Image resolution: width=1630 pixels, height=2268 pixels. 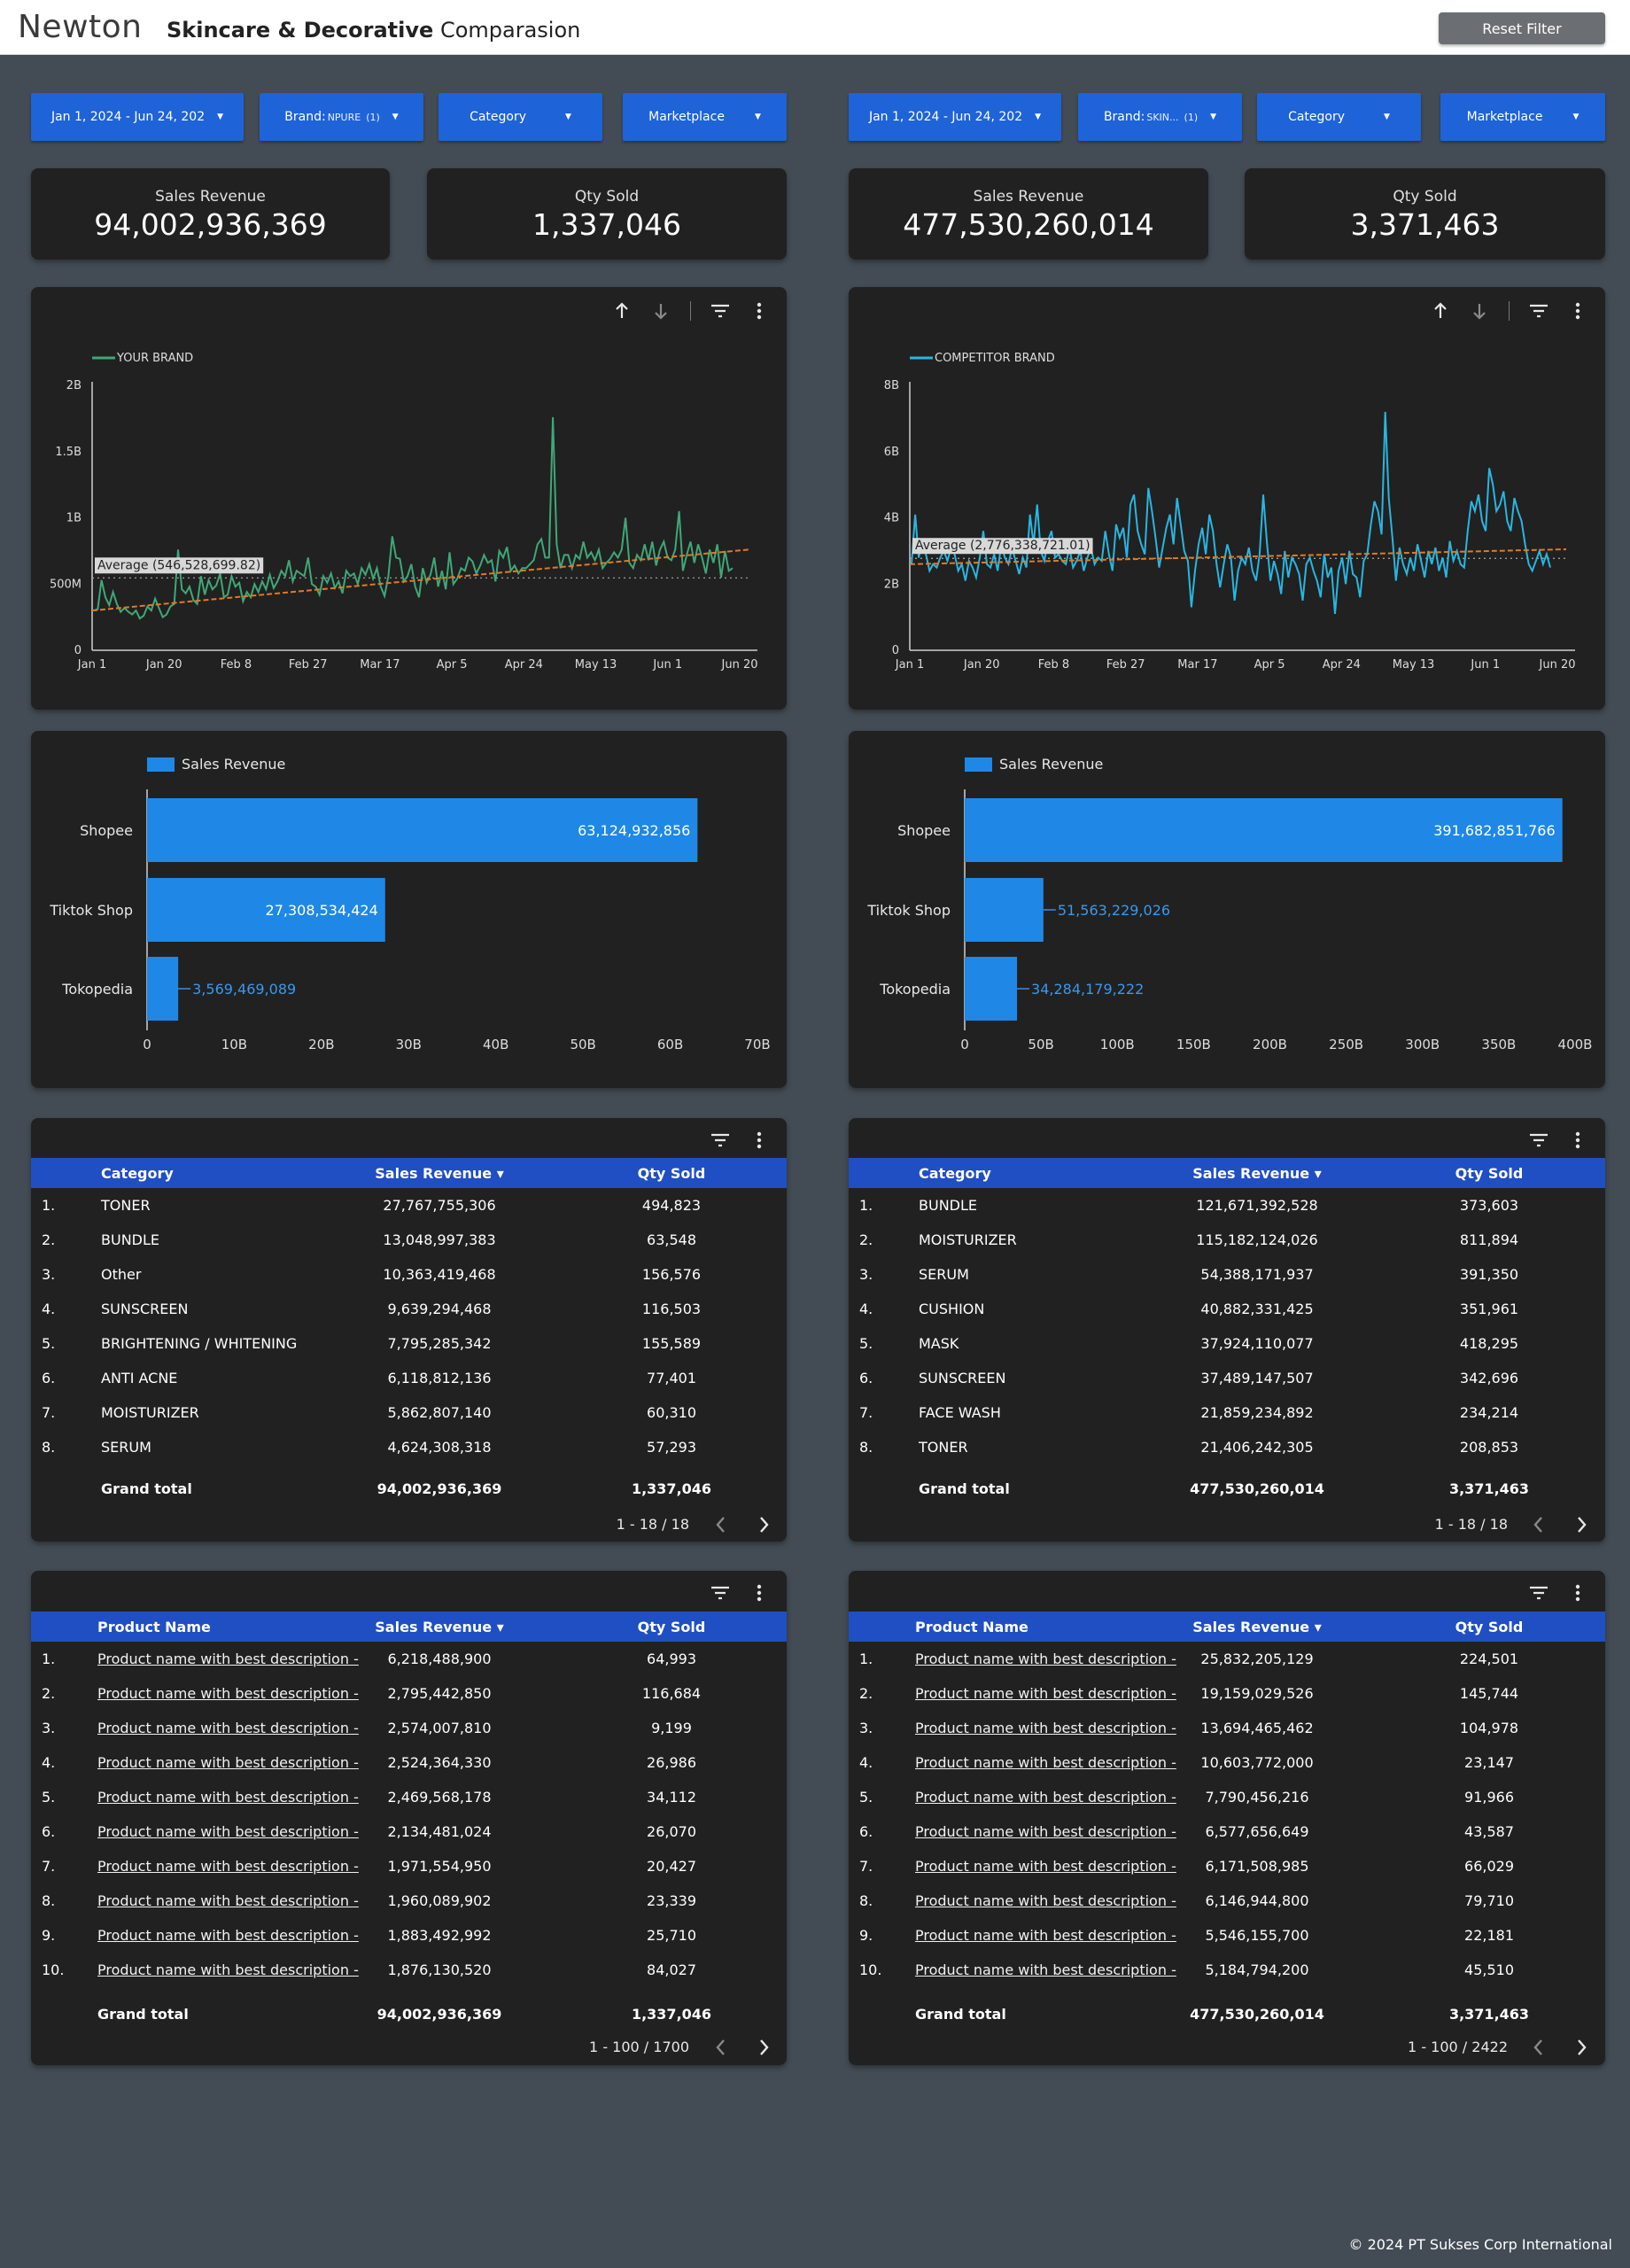 What do you see at coordinates (409, 1412) in the screenshot?
I see `table-row: 7. MOISTURIZER 5,862,807,140 60,310` at bounding box center [409, 1412].